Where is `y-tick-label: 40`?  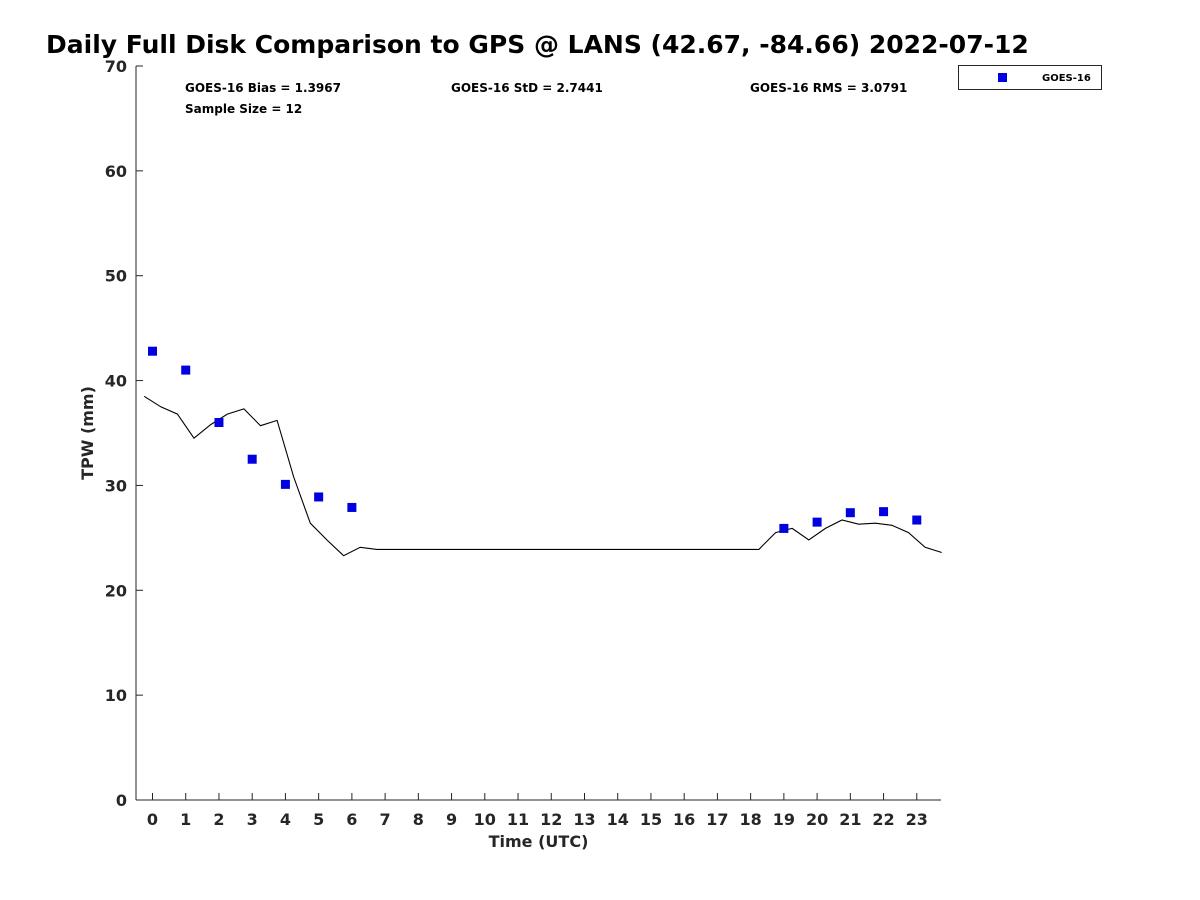
y-tick-label: 40 is located at coordinates (116, 381).